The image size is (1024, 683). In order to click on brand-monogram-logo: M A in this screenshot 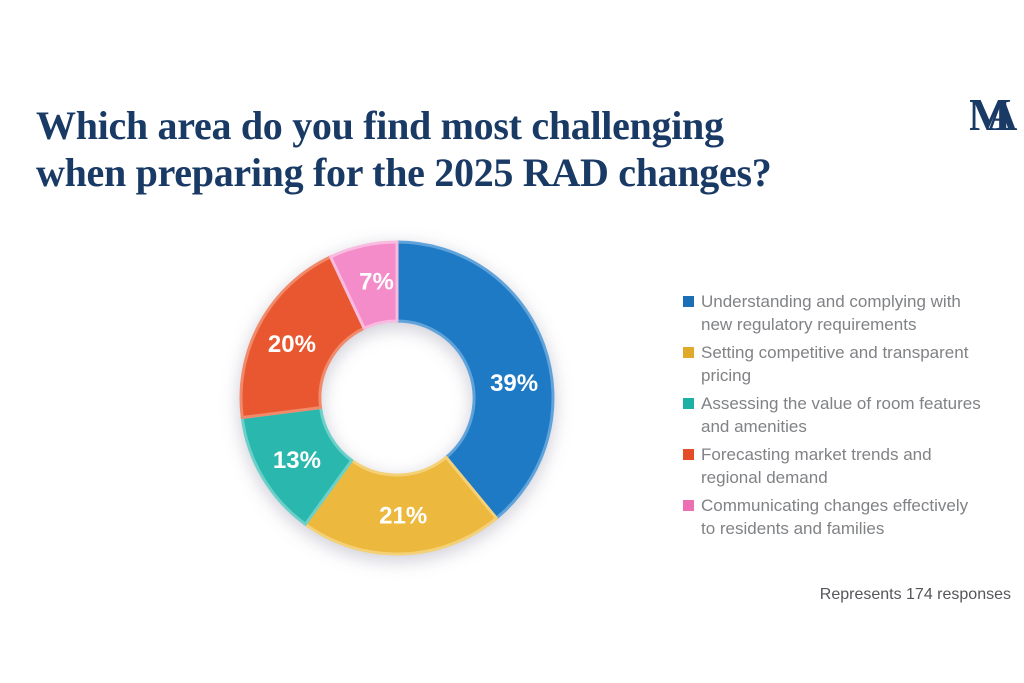, I will do `click(995, 114)`.